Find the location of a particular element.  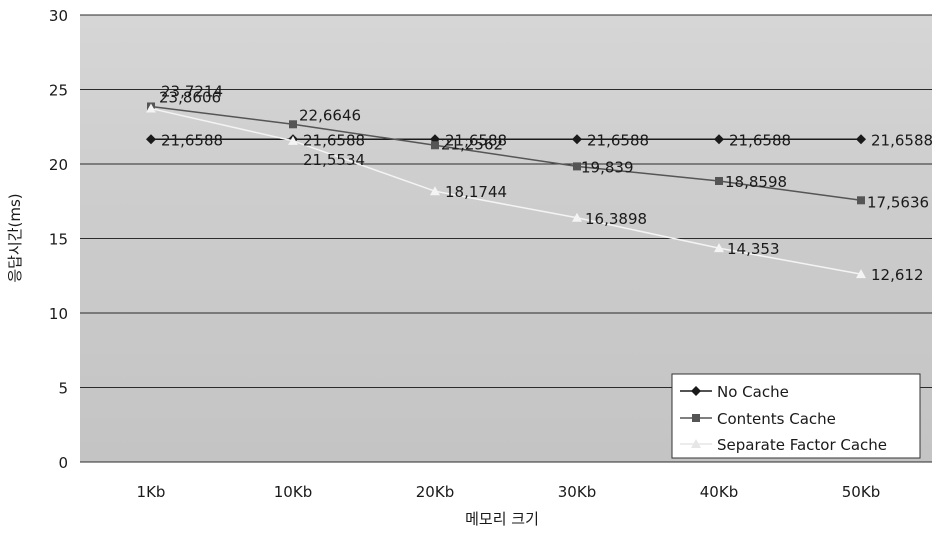

legend-label-no-cache: No Cache is located at coordinates (753, 392).